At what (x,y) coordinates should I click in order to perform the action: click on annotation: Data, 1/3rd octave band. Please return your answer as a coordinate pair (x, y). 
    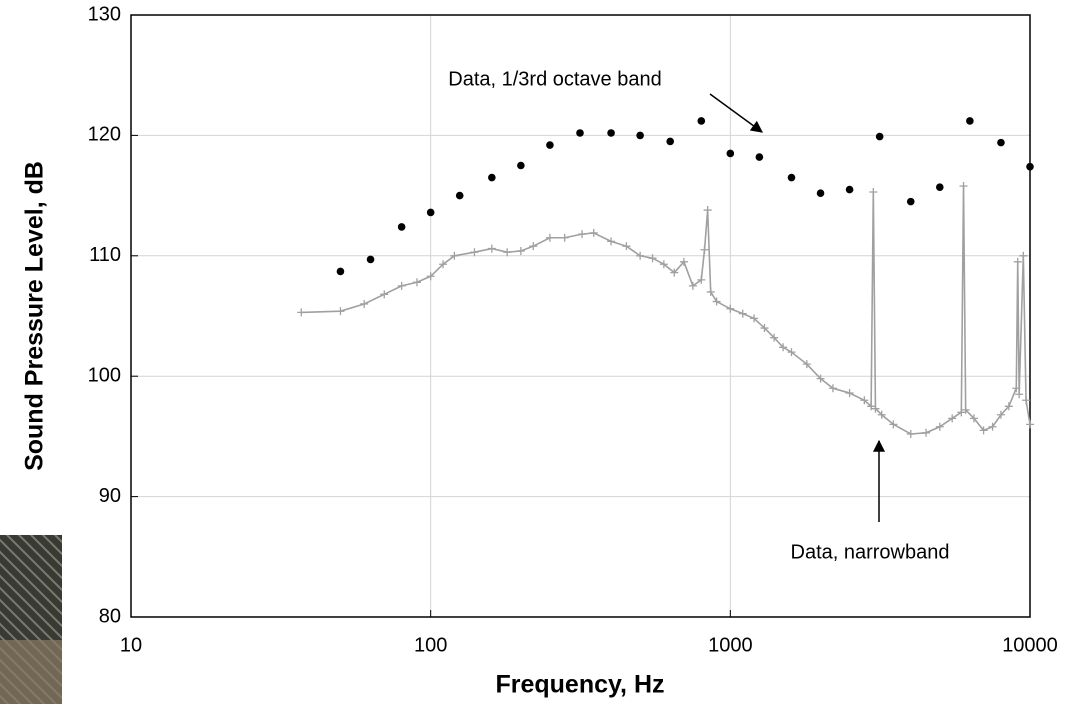
    Looking at the image, I should click on (554, 79).